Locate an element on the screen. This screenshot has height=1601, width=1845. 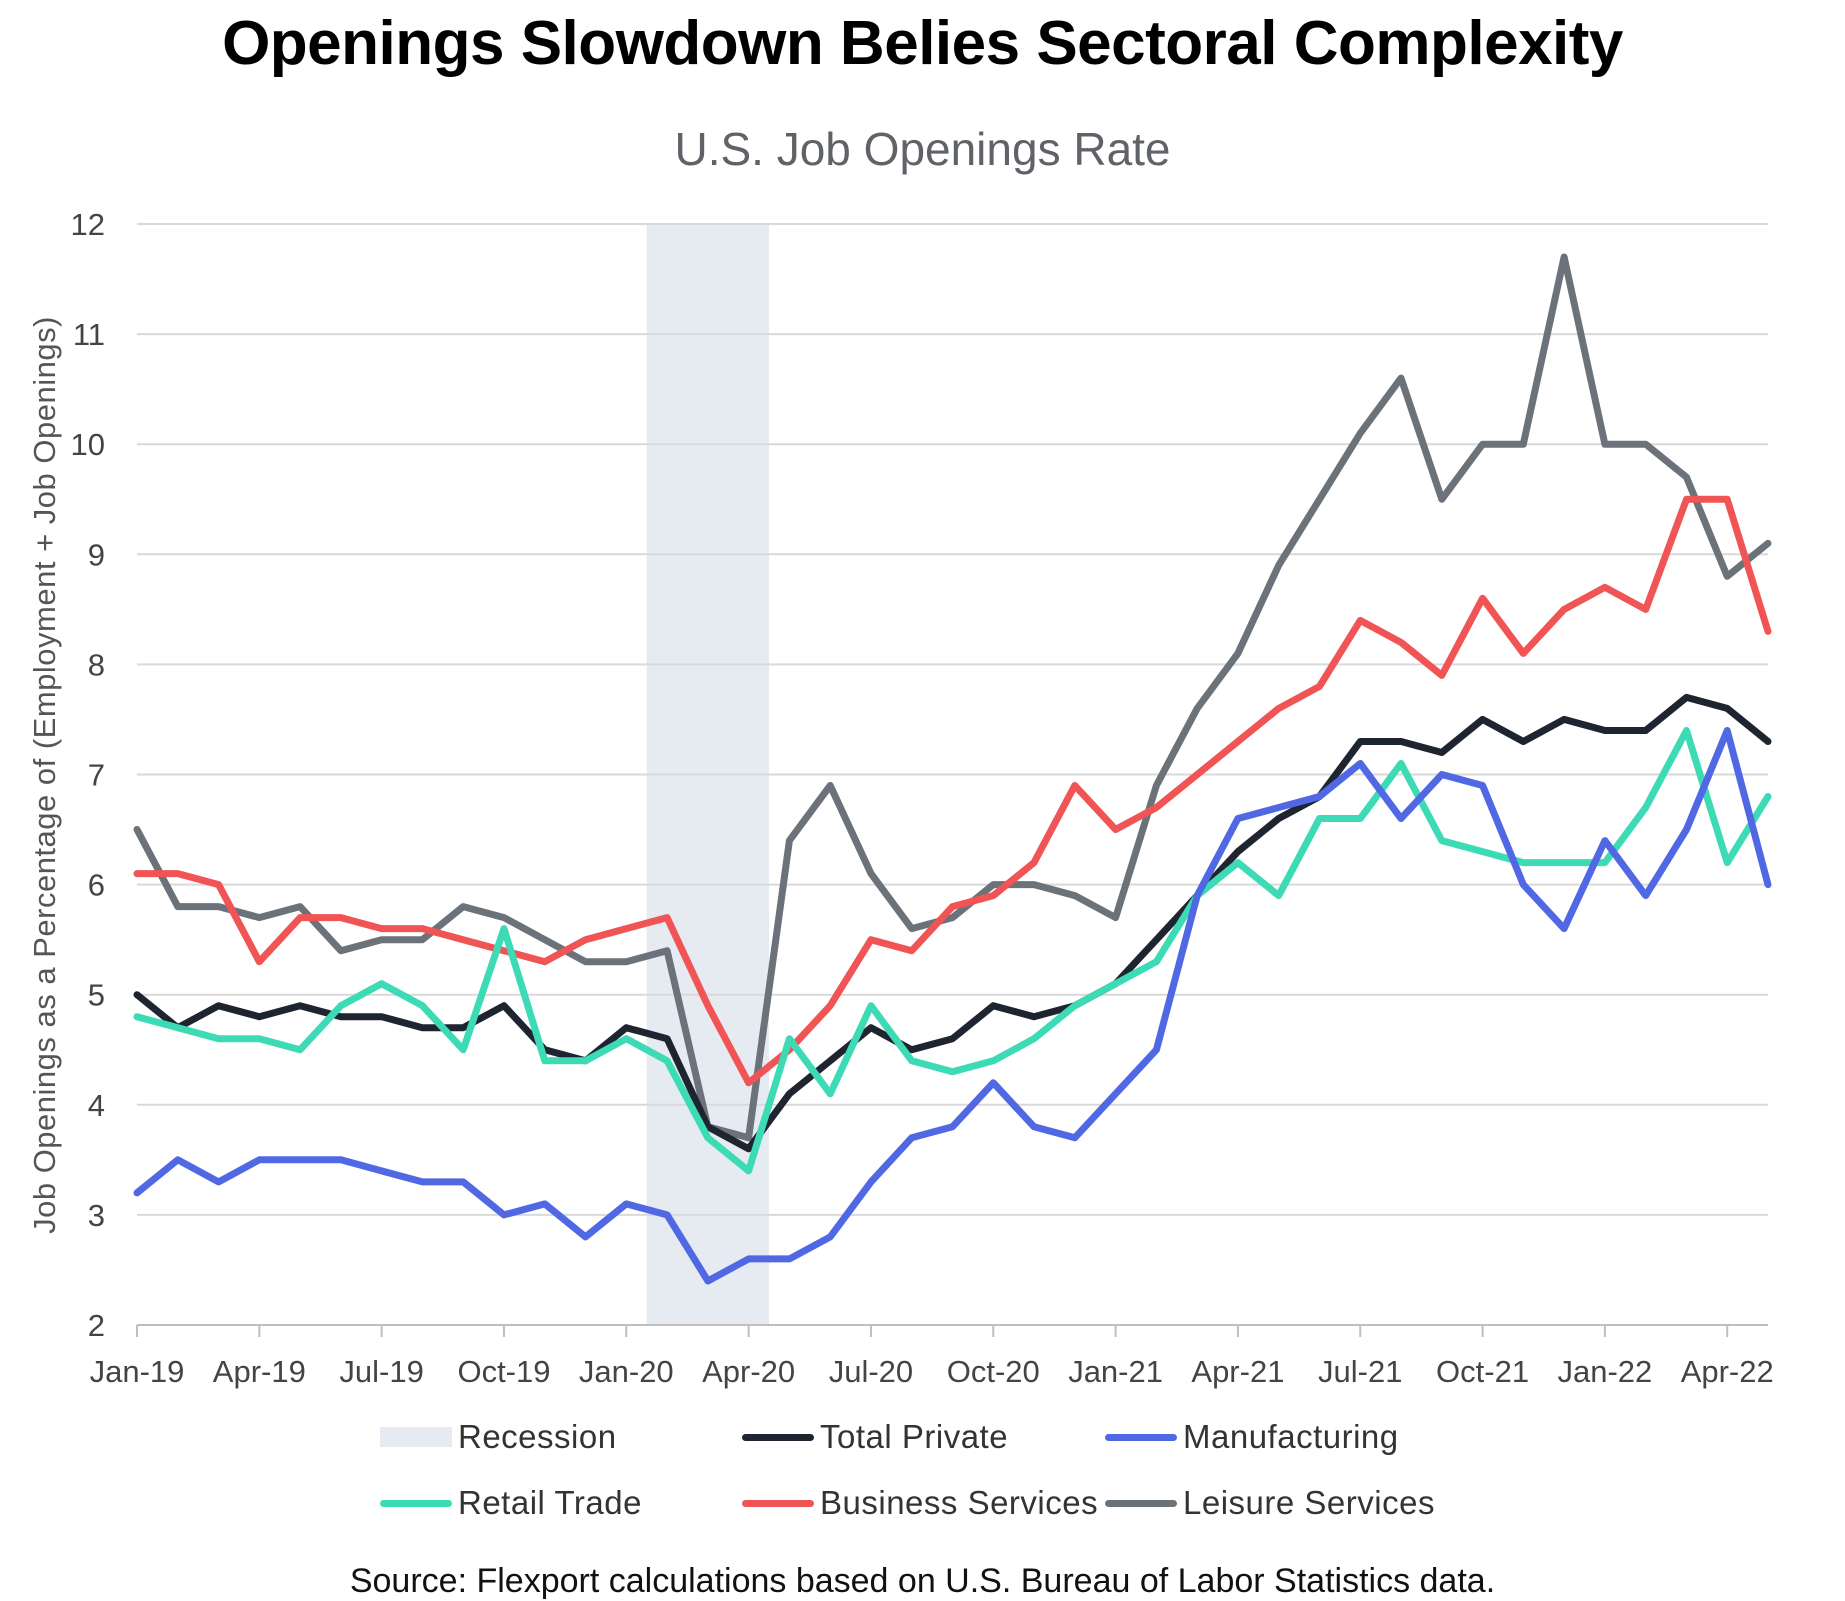
x-tick-label: Jan-22 is located at coordinates (1605, 1371).